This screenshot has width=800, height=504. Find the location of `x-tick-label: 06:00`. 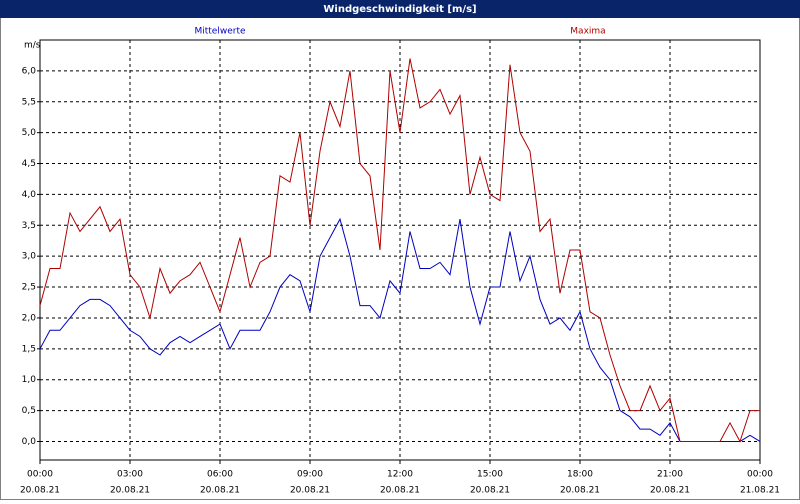

x-tick-label: 06:00 is located at coordinates (220, 475).